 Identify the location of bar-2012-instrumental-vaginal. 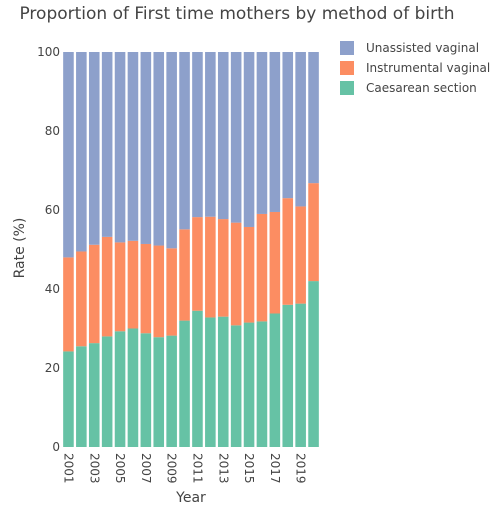
(210, 267).